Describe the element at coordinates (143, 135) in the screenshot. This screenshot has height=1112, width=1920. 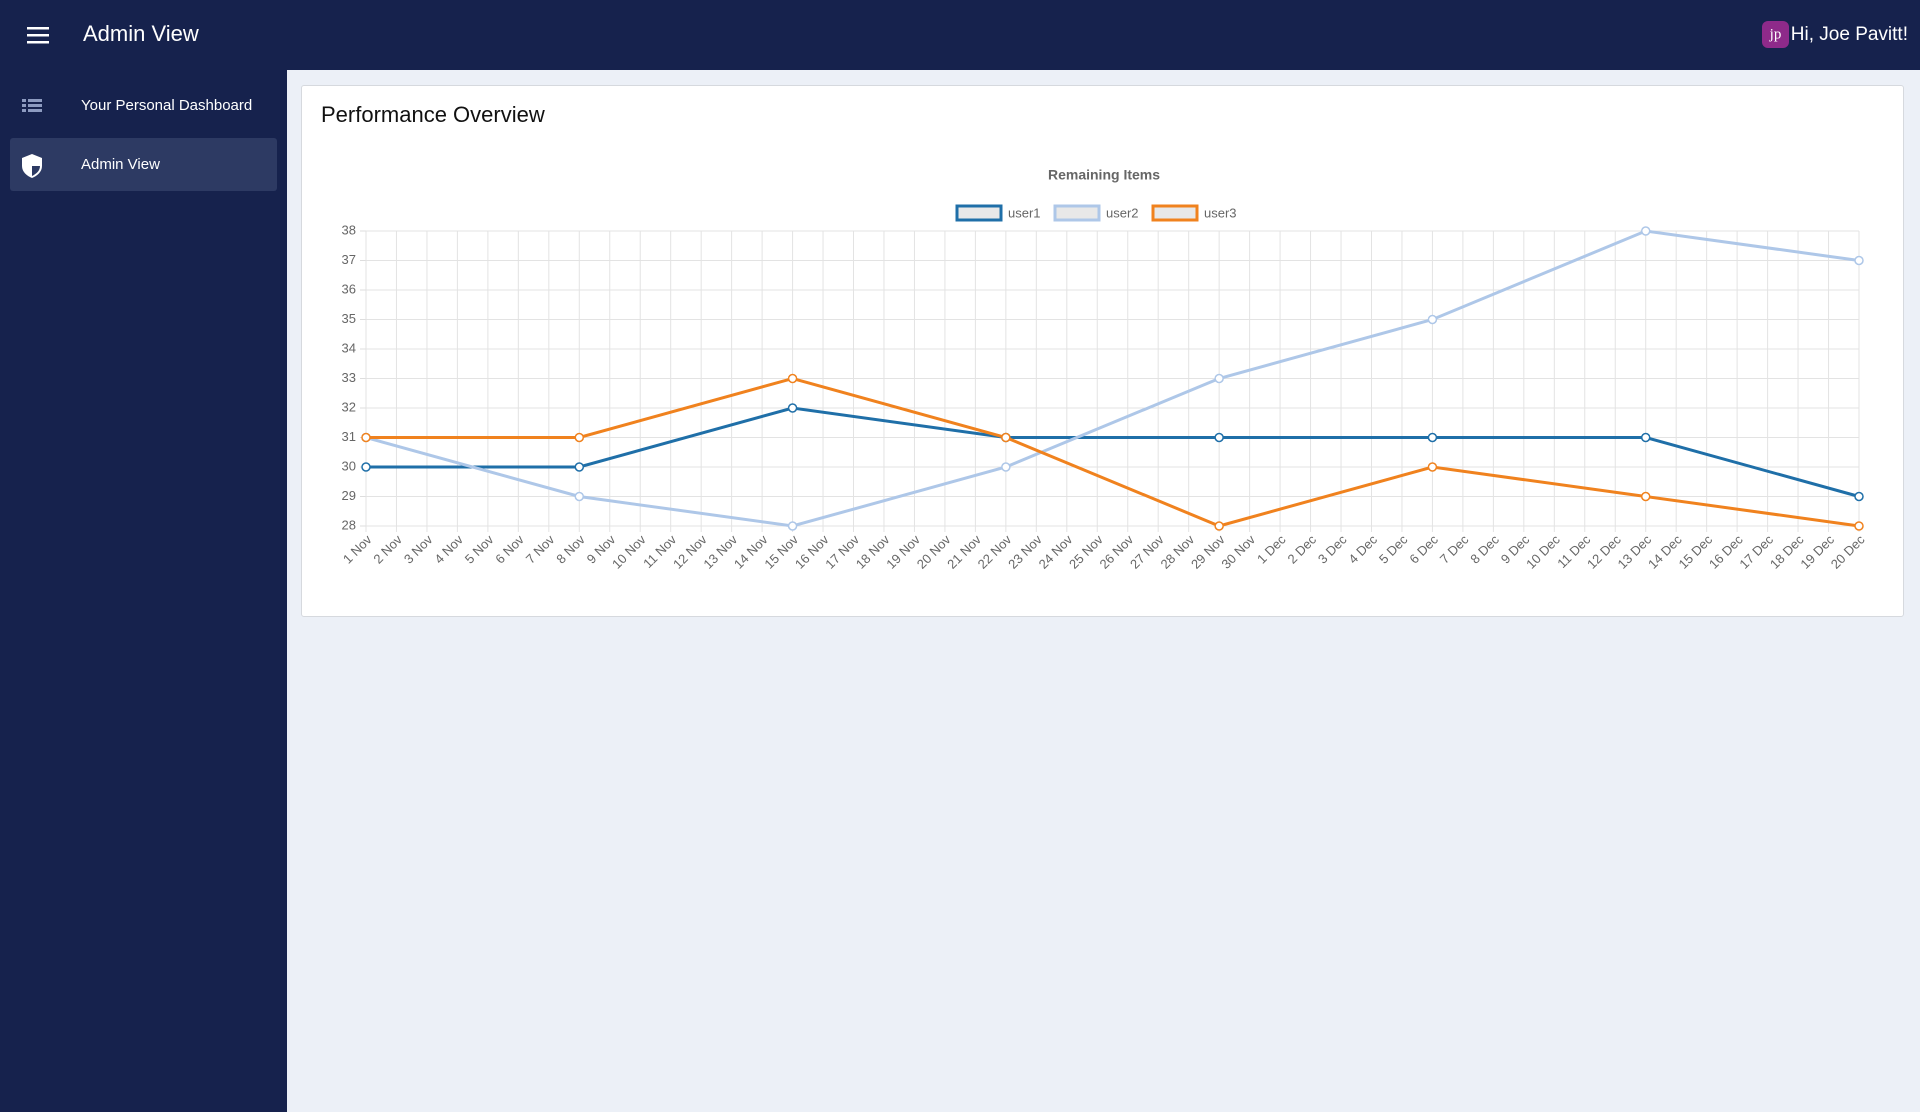
I see `sidebar-svg: Your Personal Dashboard Admin View` at that location.